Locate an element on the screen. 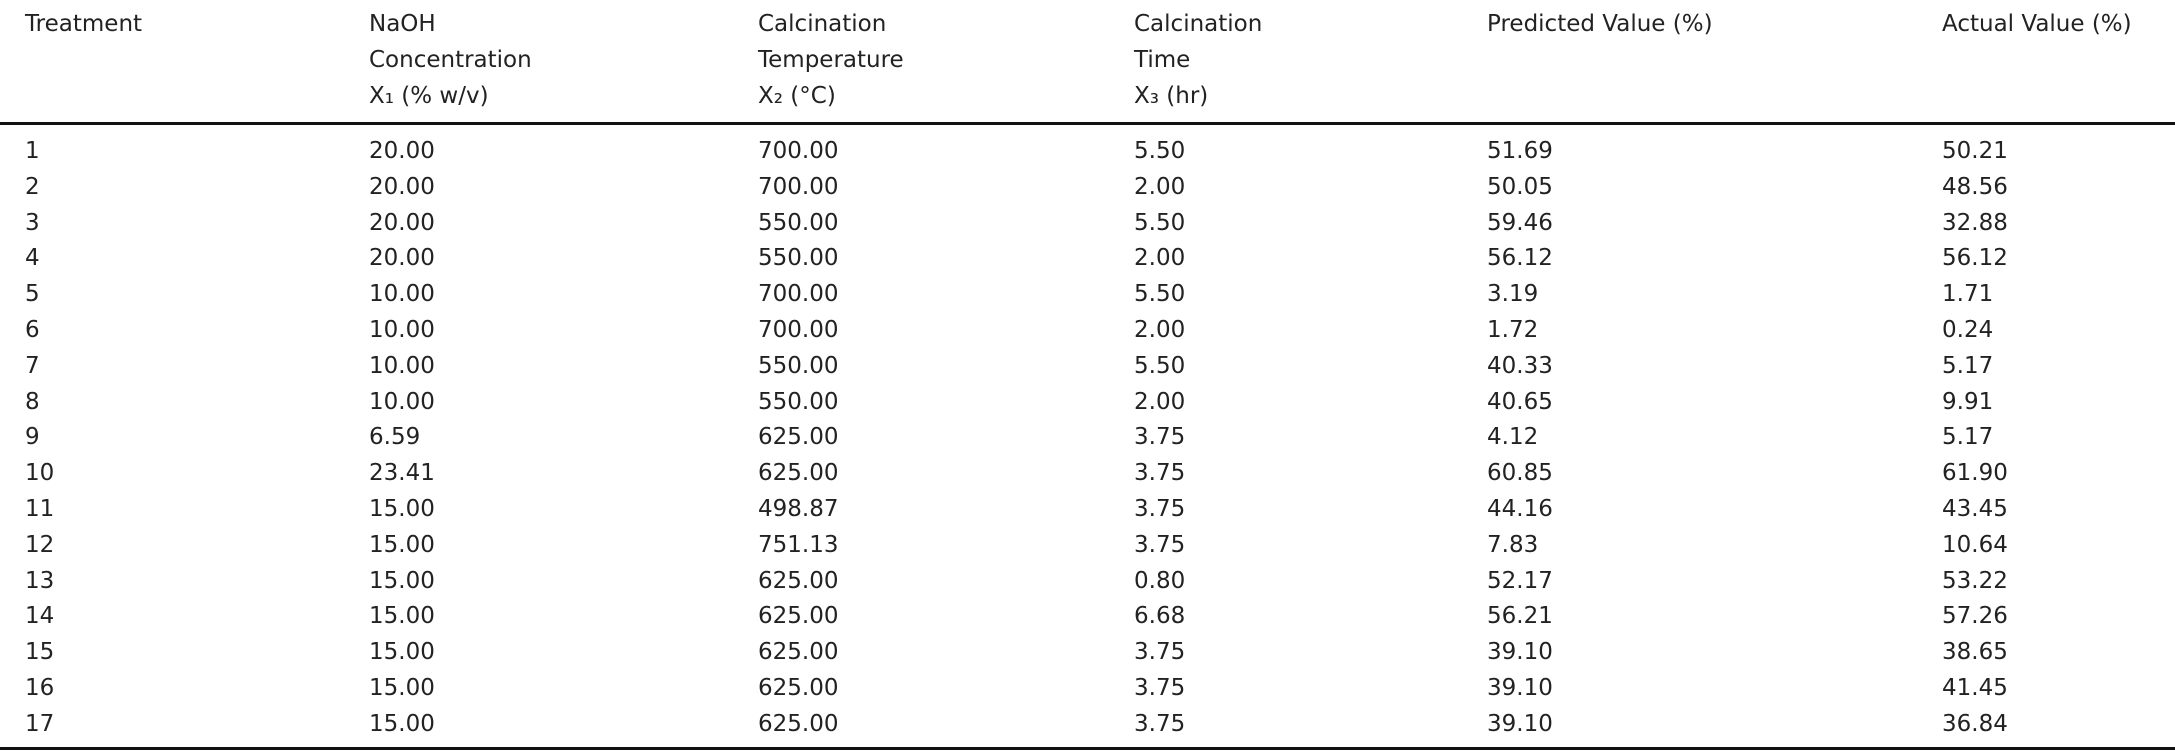 The image size is (2175, 751). cell: 0.80 is located at coordinates (1160, 580).